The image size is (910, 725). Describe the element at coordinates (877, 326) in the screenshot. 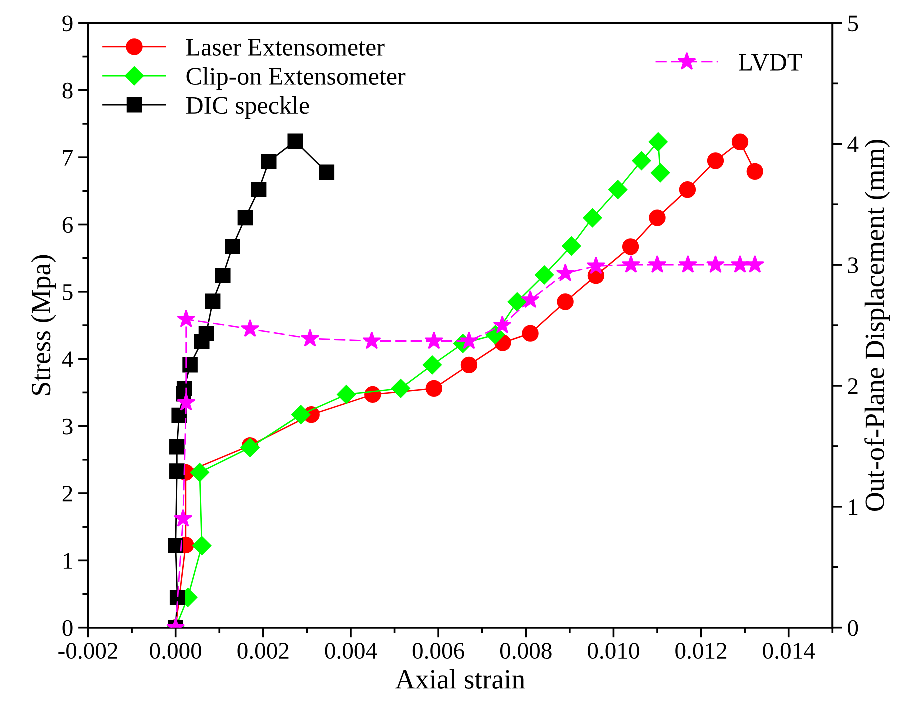

I see `y2-axis-title: Out-of-Plane Displacement (mm)` at that location.